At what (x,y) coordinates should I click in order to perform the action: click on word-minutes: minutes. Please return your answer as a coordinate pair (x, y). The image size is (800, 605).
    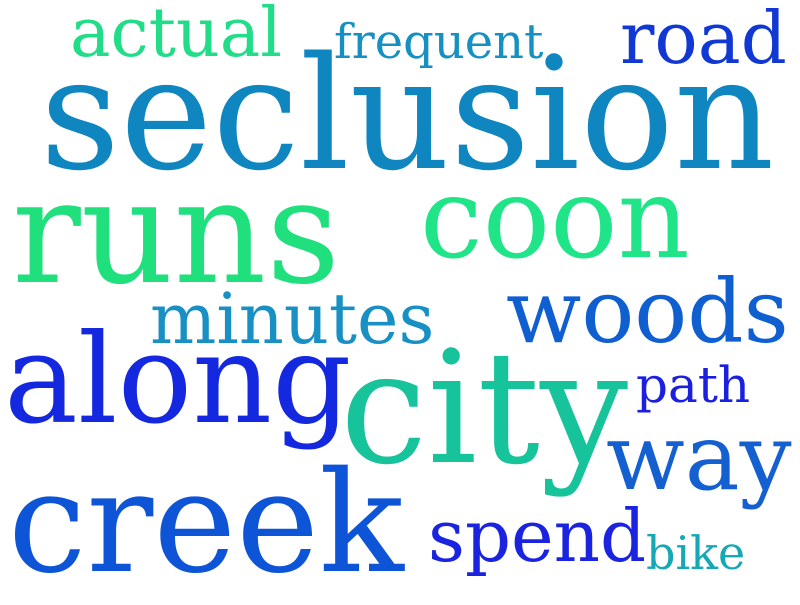
    Looking at the image, I should click on (292, 319).